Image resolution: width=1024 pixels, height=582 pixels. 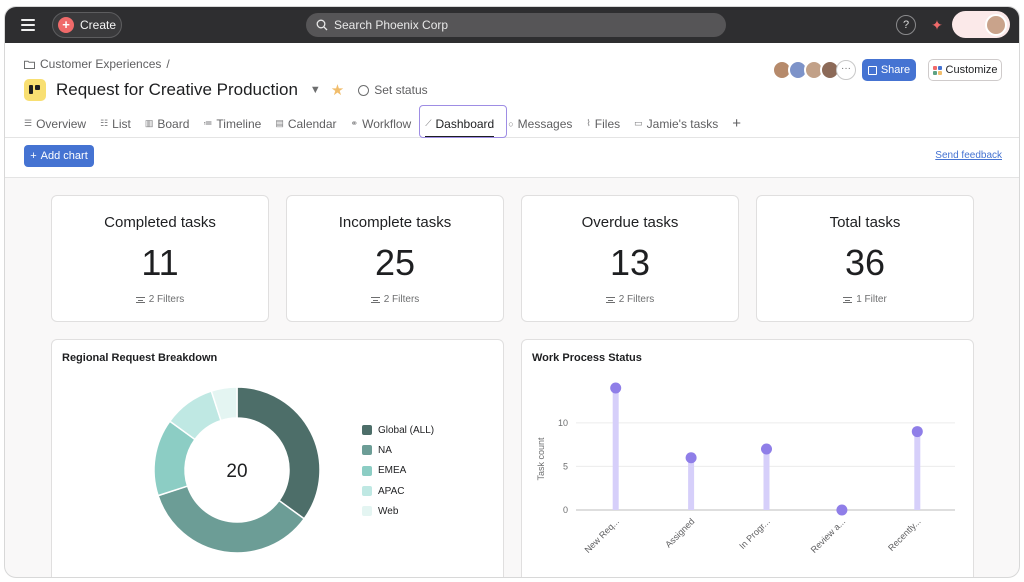 I want to click on tab-overview: ☰ Overview, so click(x=55, y=123).